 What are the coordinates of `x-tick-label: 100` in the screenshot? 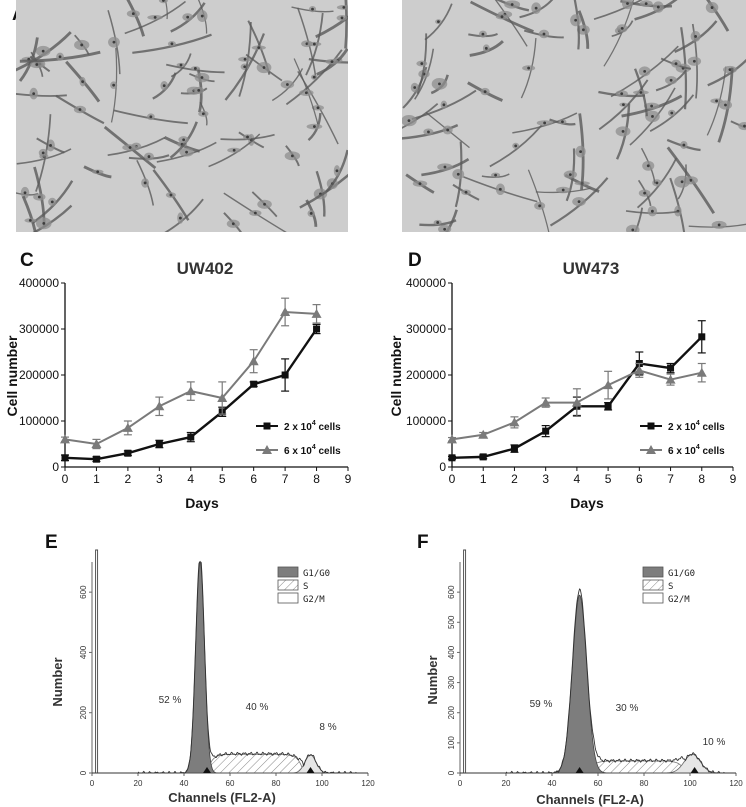 It's located at (322, 783).